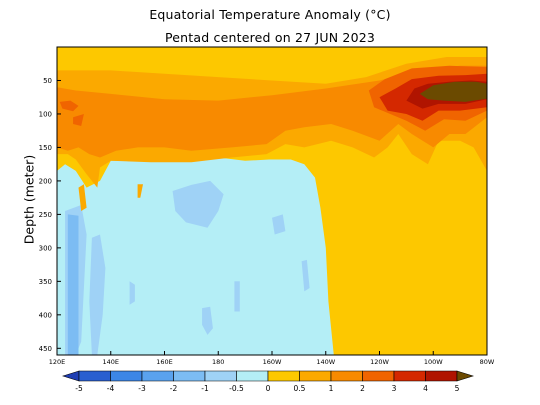 This screenshot has width=540, height=405. What do you see at coordinates (205, 388) in the screenshot?
I see `colorbar-label: -1` at bounding box center [205, 388].